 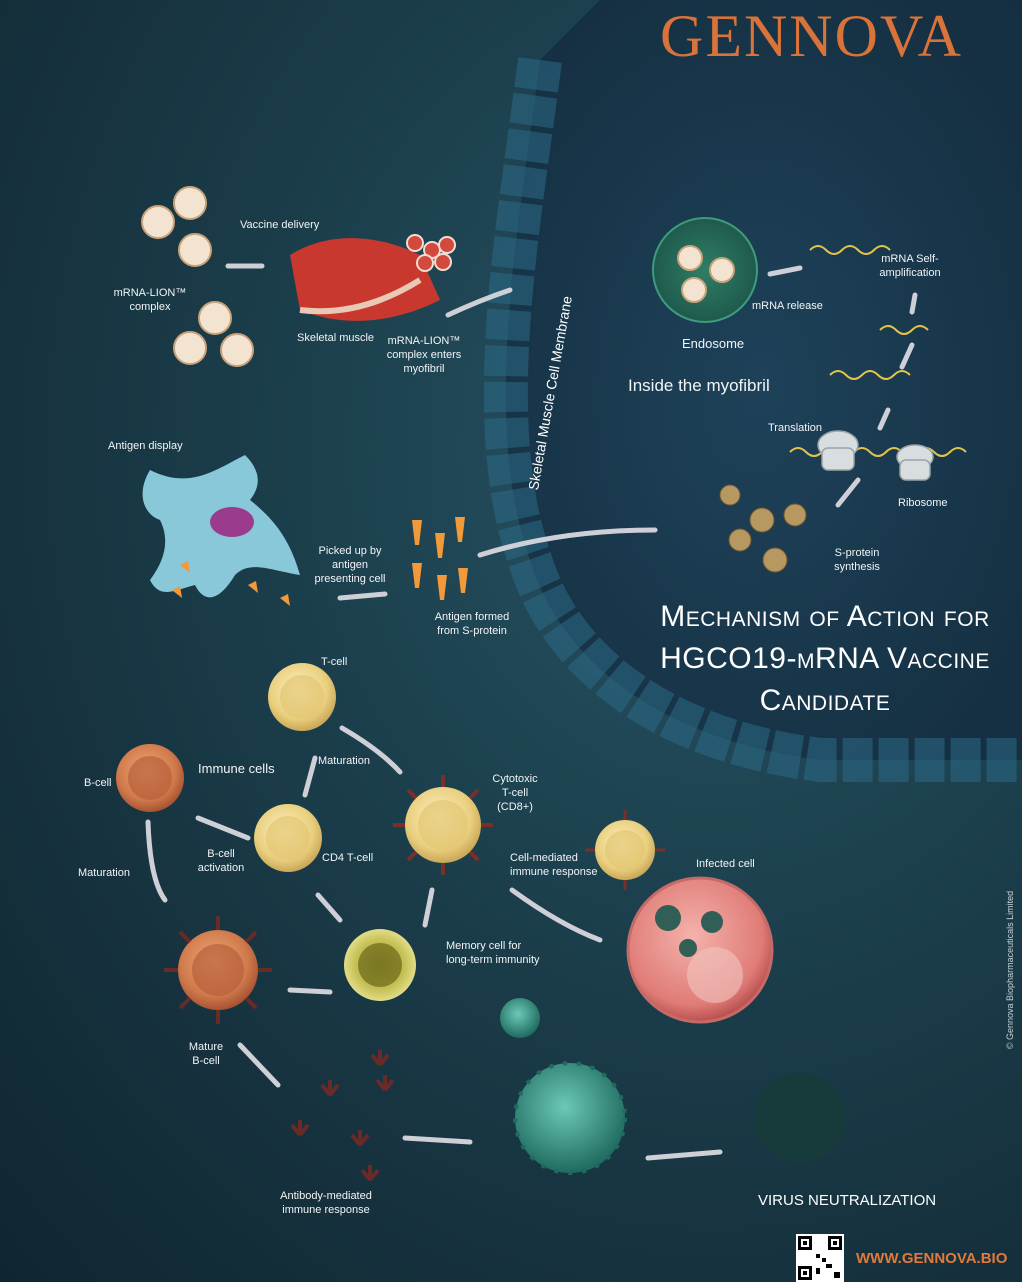 What do you see at coordinates (150, 778) in the screenshot?
I see `b-cell-icon` at bounding box center [150, 778].